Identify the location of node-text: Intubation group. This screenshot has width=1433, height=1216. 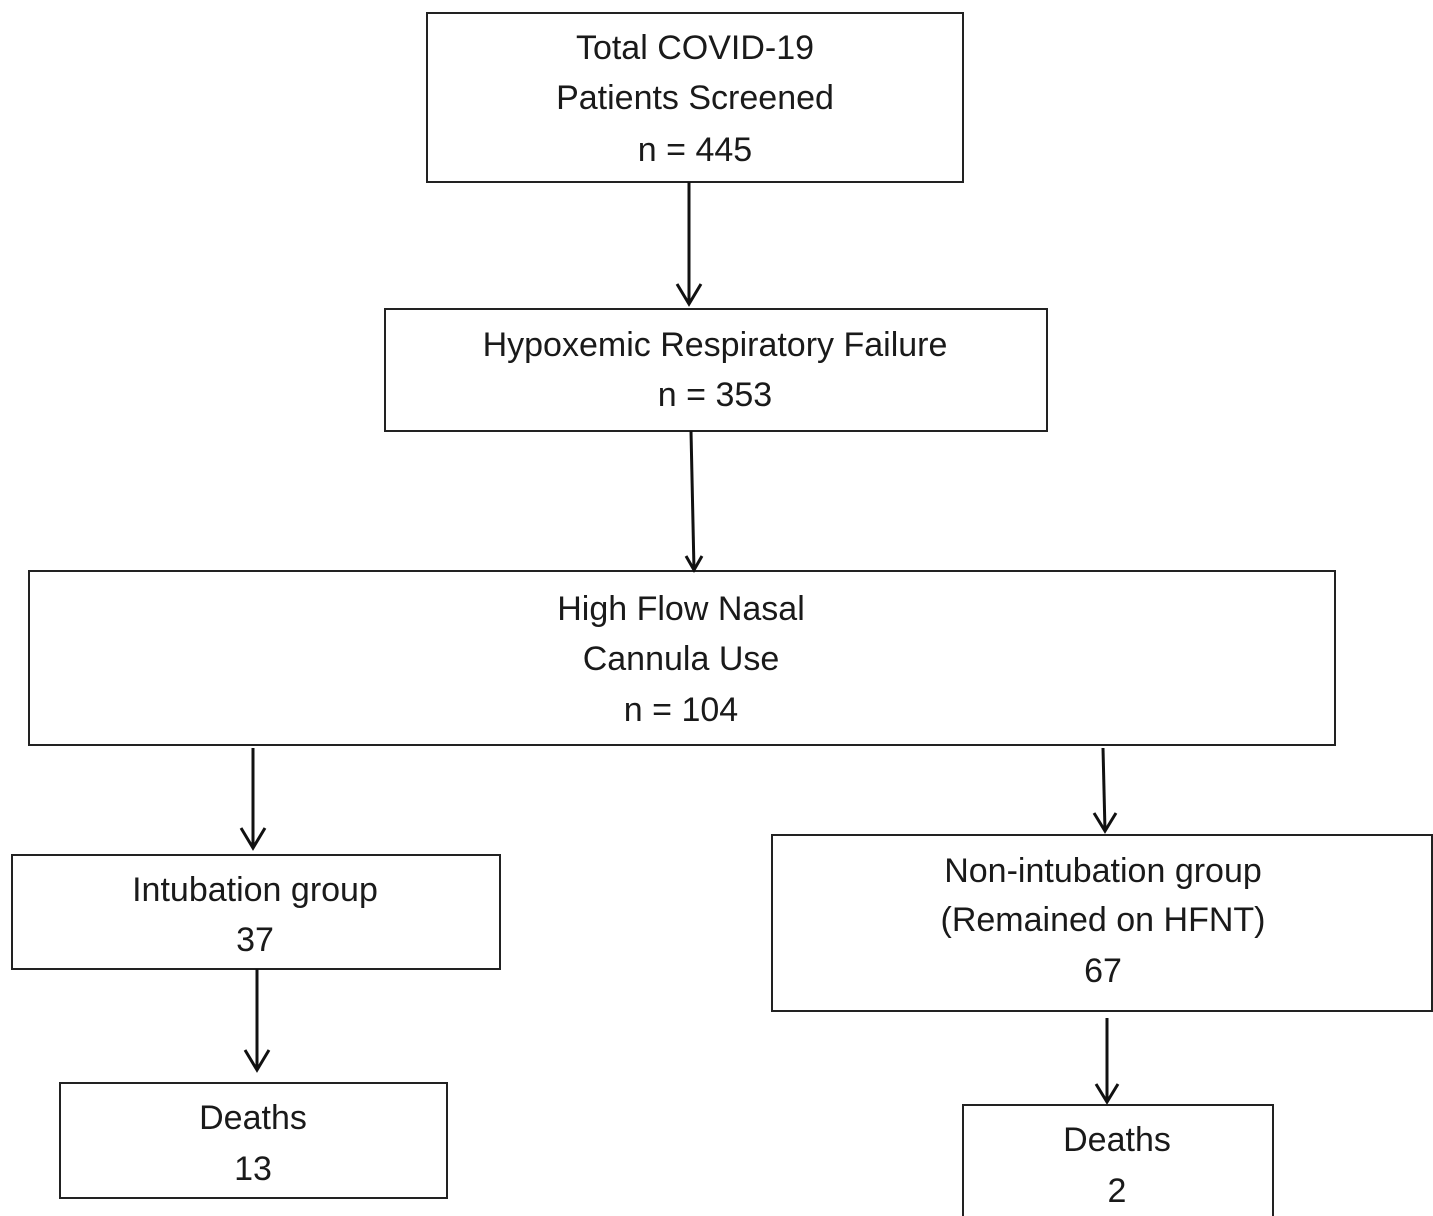
(255, 890).